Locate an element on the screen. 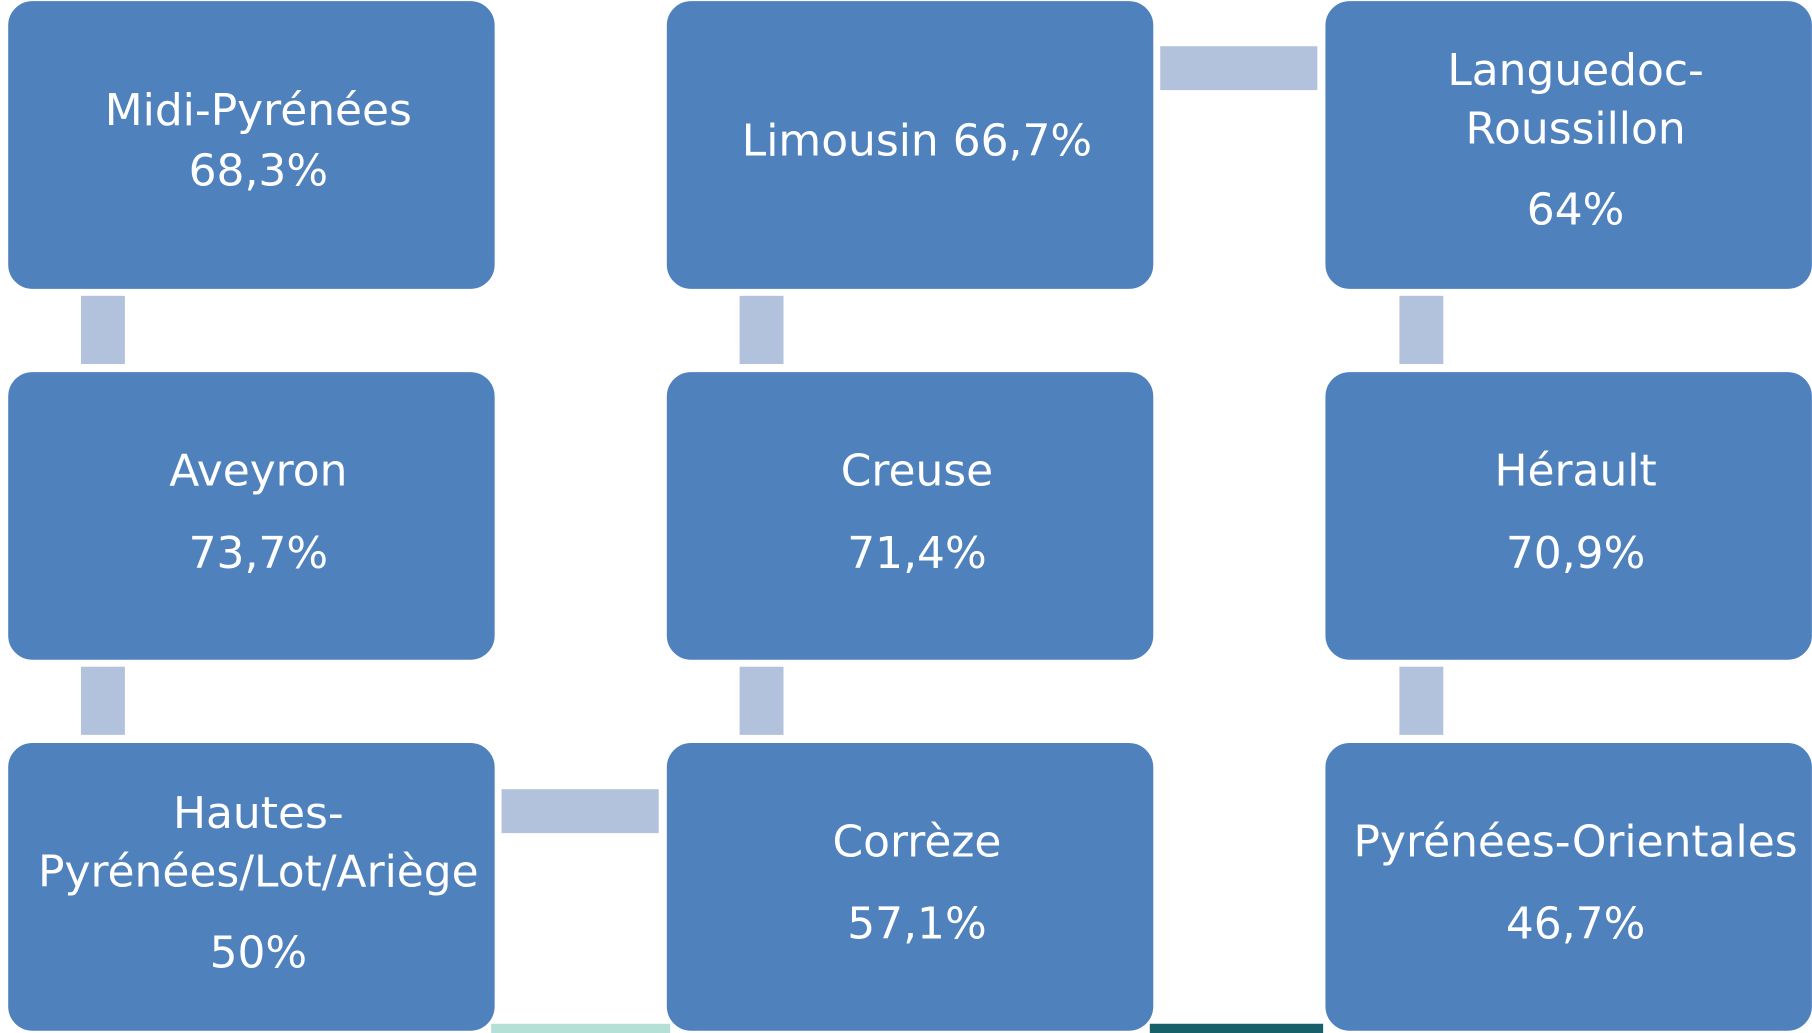  node-label: Corrèze is located at coordinates (917, 842).